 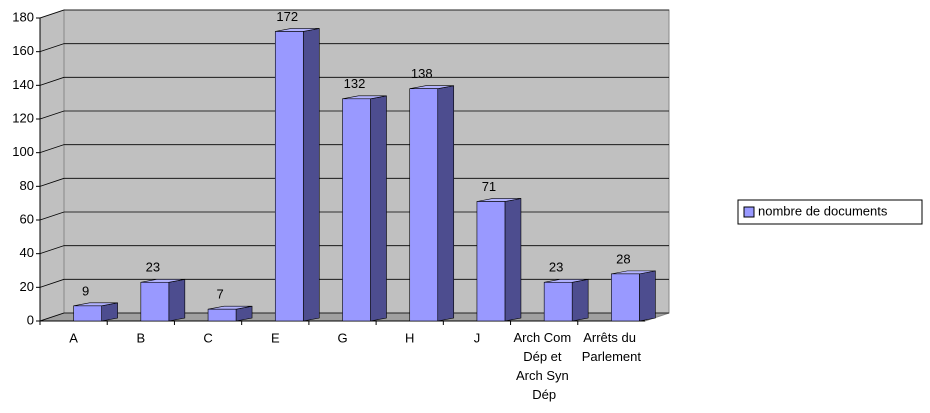 I want to click on x-tick-line: Arch Syn, so click(x=544, y=375).